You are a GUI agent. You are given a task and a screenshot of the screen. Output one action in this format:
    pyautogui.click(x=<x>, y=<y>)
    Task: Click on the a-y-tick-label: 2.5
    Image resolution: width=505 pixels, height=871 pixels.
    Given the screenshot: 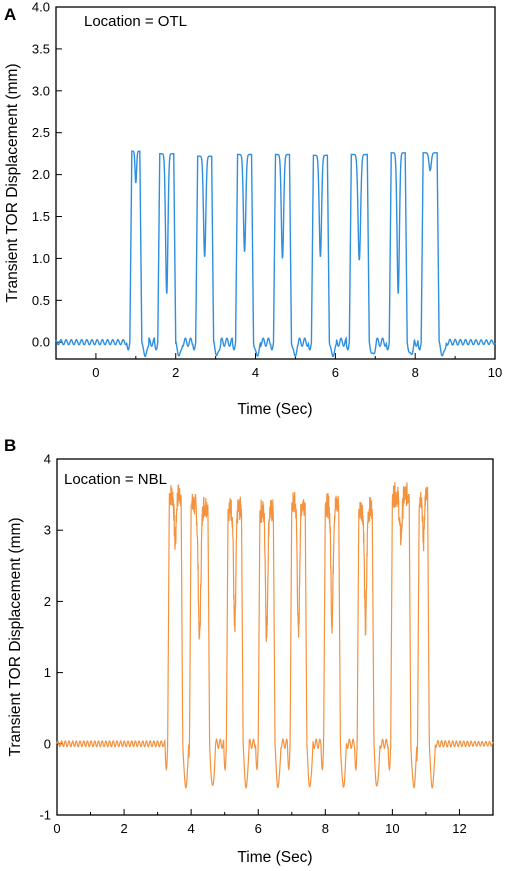 What is the action you would take?
    pyautogui.click(x=41, y=132)
    